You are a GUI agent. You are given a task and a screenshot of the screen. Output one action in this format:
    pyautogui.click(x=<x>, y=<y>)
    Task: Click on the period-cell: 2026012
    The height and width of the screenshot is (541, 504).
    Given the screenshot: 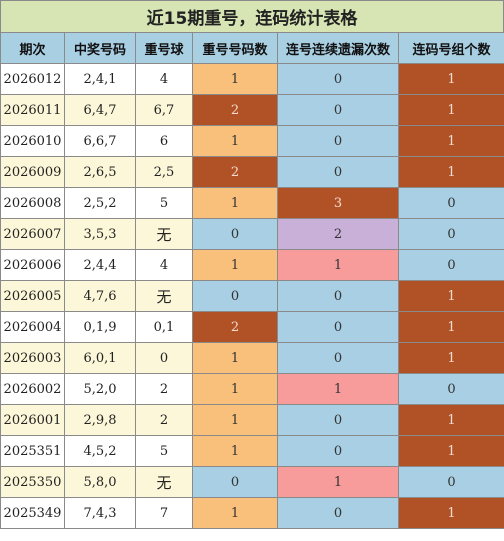 What is the action you would take?
    pyautogui.click(x=32, y=79)
    